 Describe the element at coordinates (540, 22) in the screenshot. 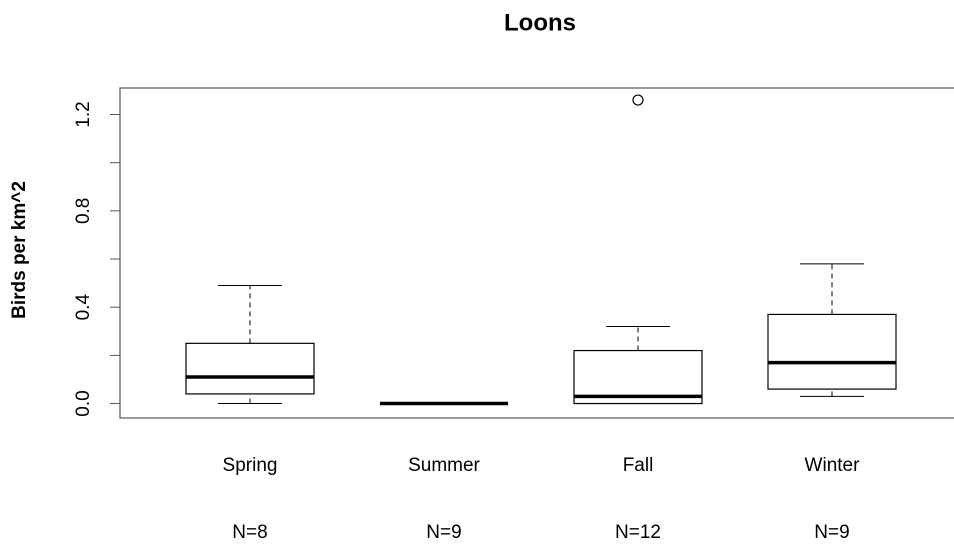

I see `chart-title: Loons` at that location.